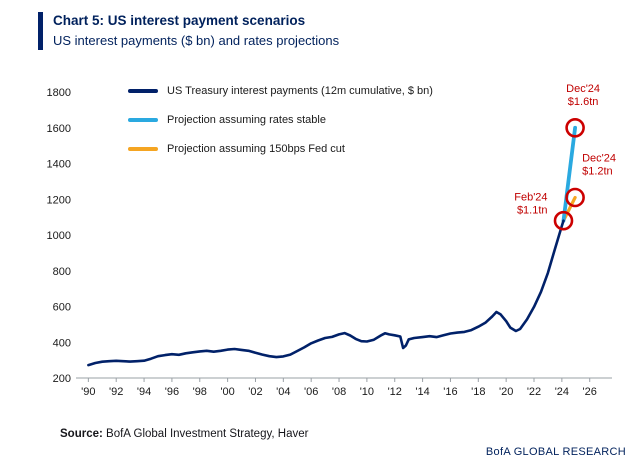  Describe the element at coordinates (62, 308) in the screenshot. I see `y-tick-label: 600` at that location.